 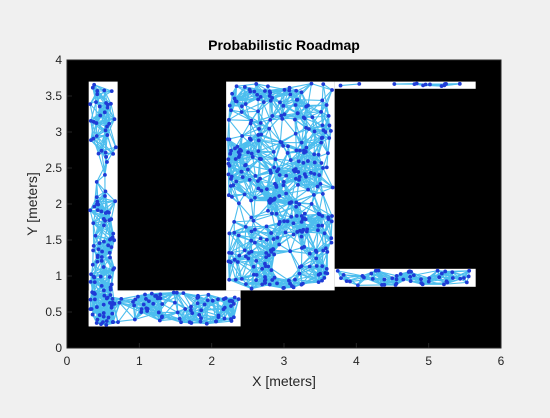 I want to click on chart-title: Probabilistic Roadmap, so click(x=284, y=45).